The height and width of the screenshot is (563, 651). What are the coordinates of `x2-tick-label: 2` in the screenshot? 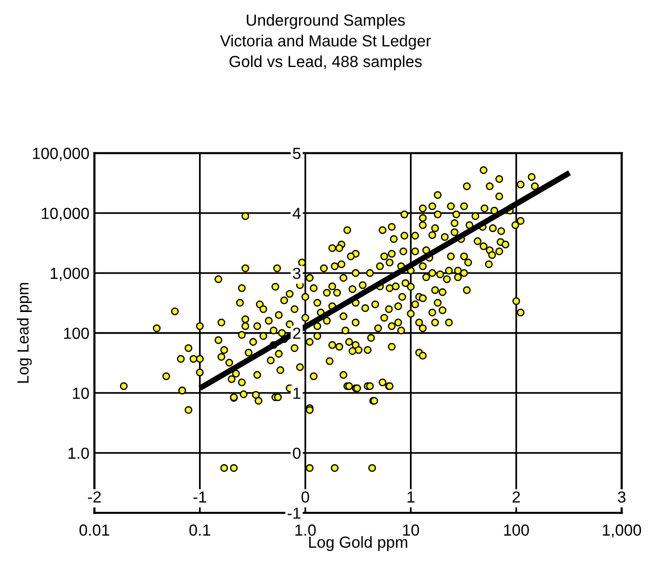 It's located at (516, 496).